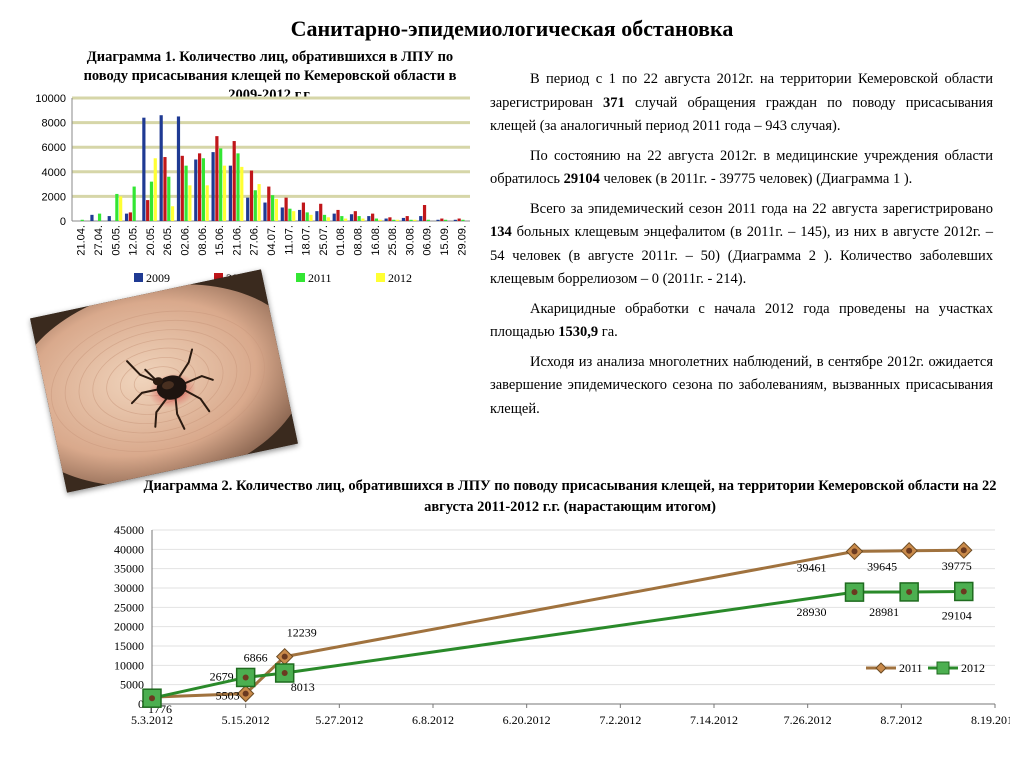  I want to click on y-tick-label: 15000, so click(129, 646).